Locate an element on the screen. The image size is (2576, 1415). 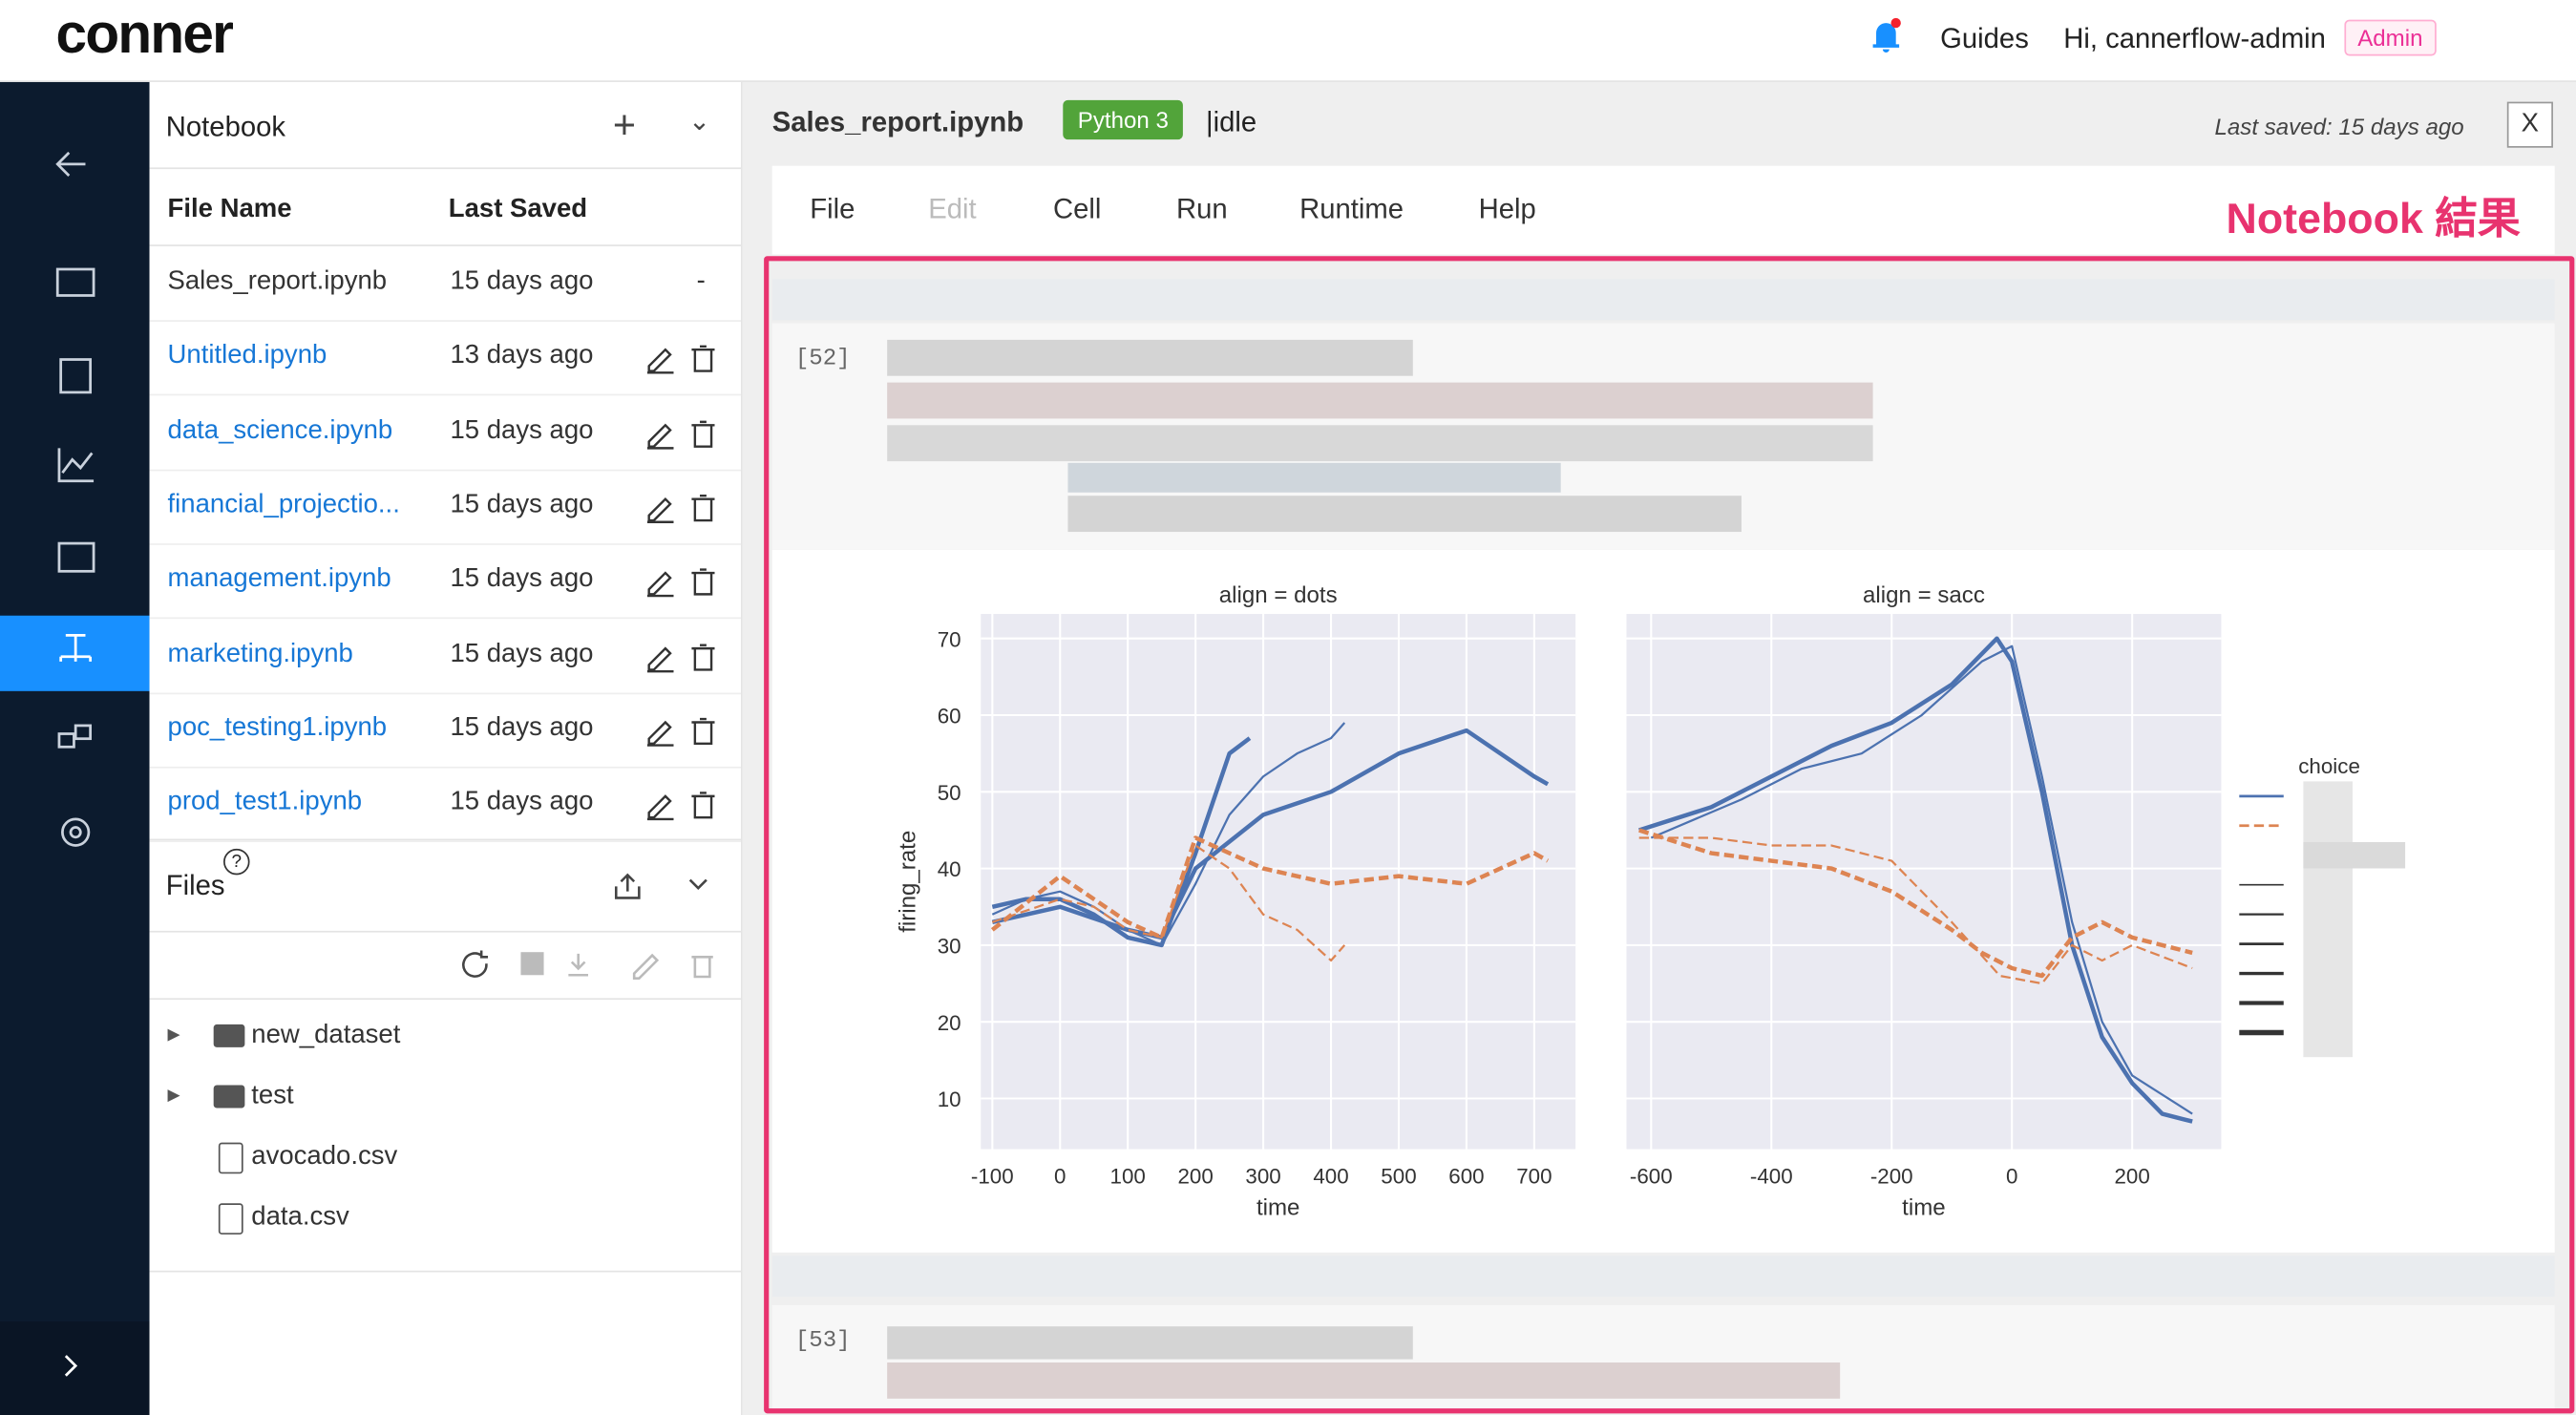
blocks-icon is located at coordinates (66, 740).